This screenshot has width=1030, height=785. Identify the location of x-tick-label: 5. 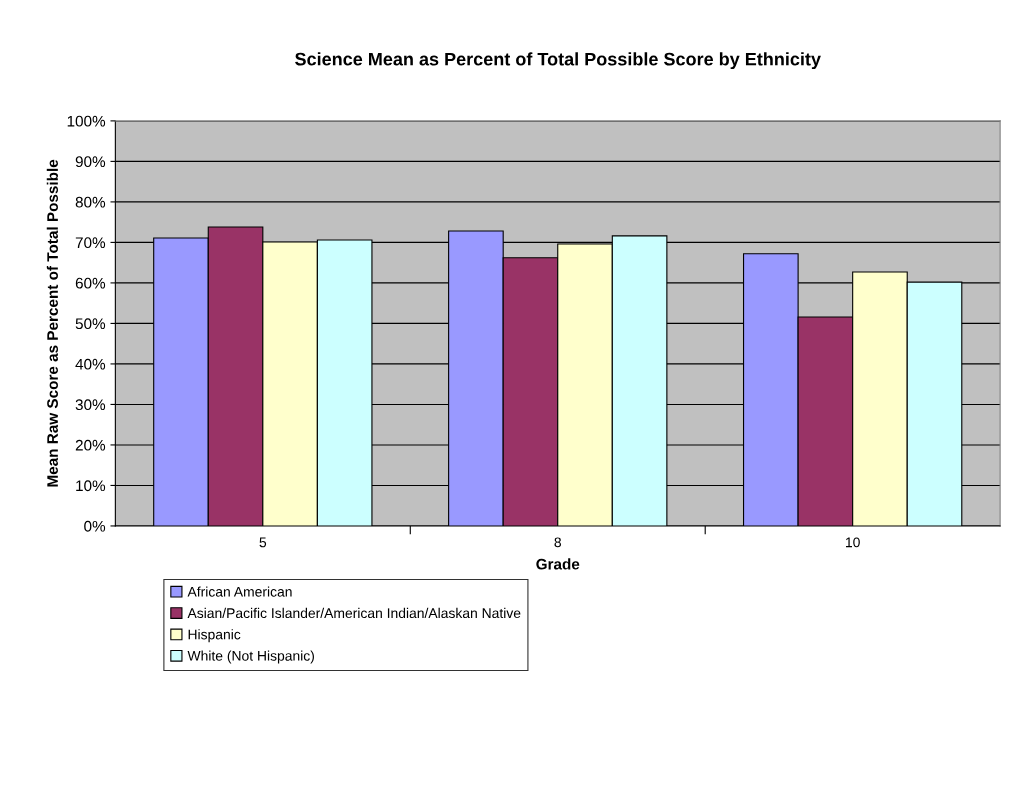
(263, 542).